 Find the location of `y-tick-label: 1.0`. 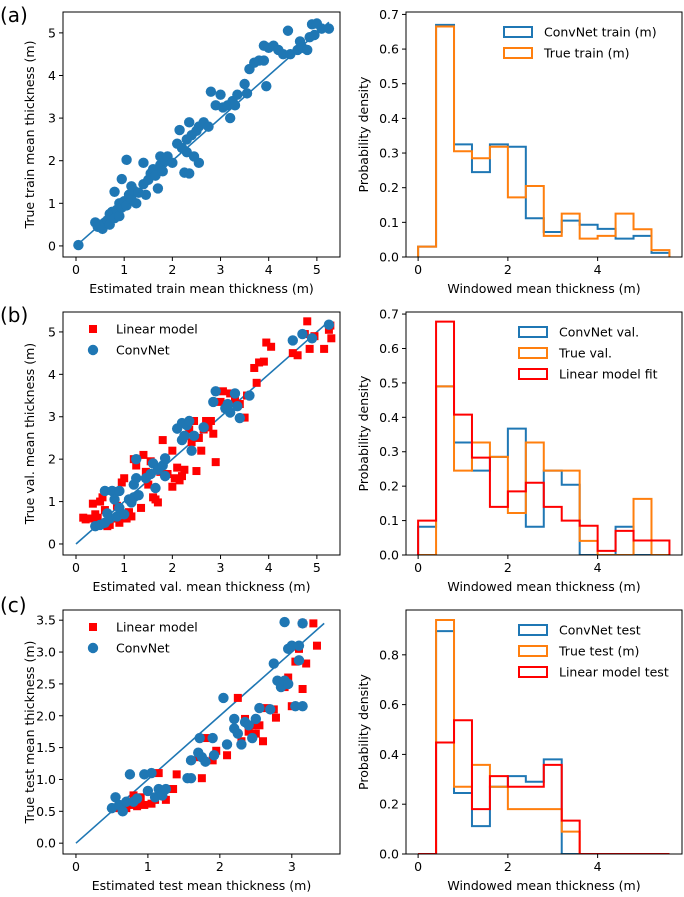

y-tick-label: 1.0 is located at coordinates (46, 779).